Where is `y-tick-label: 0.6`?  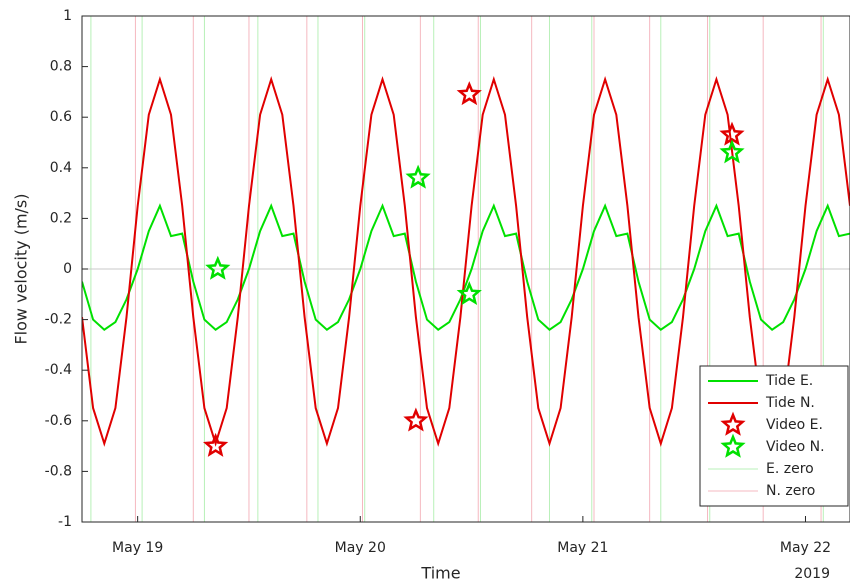
y-tick-label: 0.6 is located at coordinates (61, 117).